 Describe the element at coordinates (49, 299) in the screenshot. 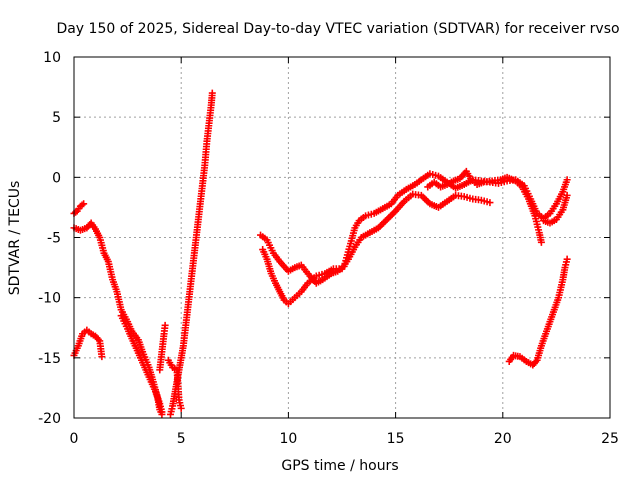

I see `y-tick-label: -10` at that location.